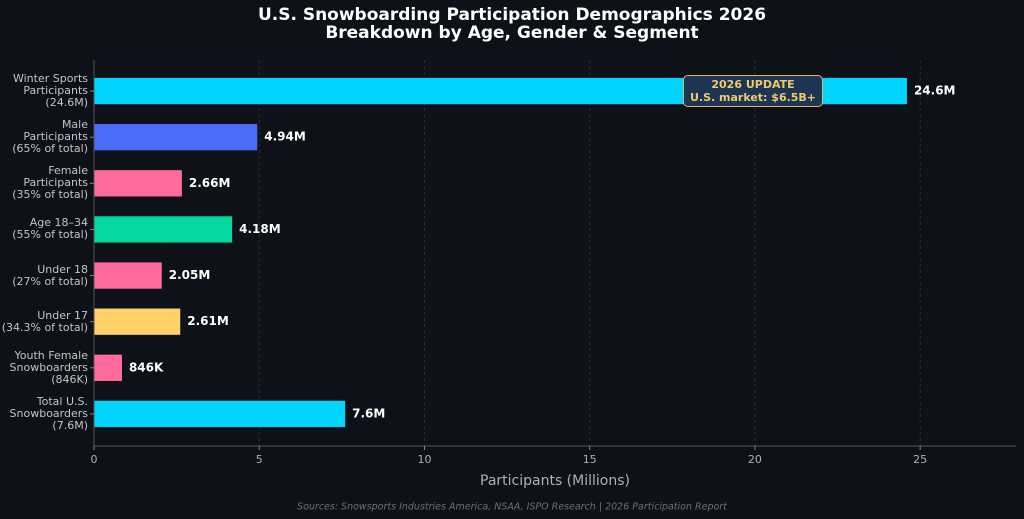 The width and height of the screenshot is (1024, 519). What do you see at coordinates (590, 459) in the screenshot?
I see `x-tick-label: 15` at bounding box center [590, 459].